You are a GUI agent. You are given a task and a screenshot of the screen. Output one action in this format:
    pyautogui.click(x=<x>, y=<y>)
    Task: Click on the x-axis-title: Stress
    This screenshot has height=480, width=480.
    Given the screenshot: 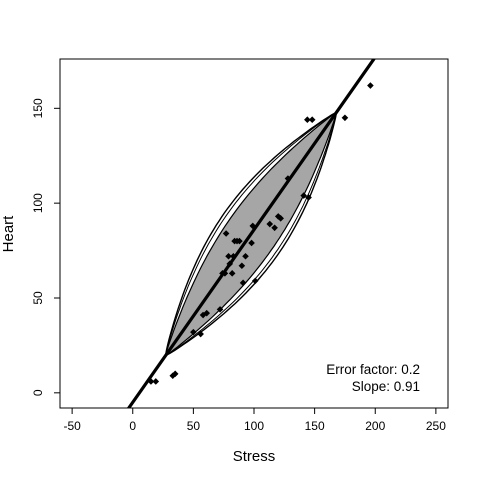 What is the action you would take?
    pyautogui.click(x=254, y=456)
    